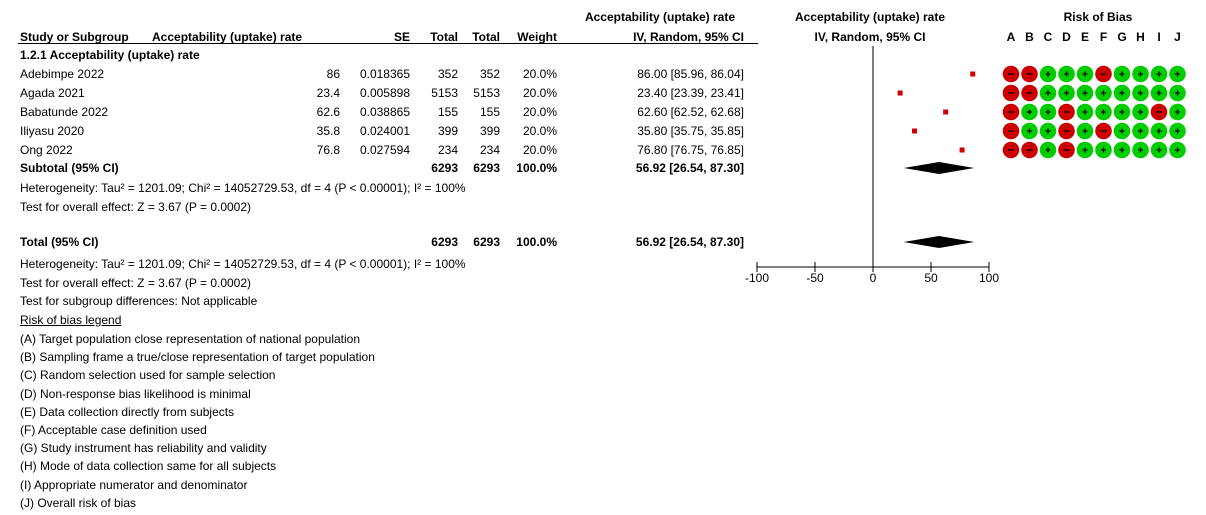 The height and width of the screenshot is (515, 1206). Describe the element at coordinates (62, 74) in the screenshot. I see `study-name: Adebimpe 2022` at that location.